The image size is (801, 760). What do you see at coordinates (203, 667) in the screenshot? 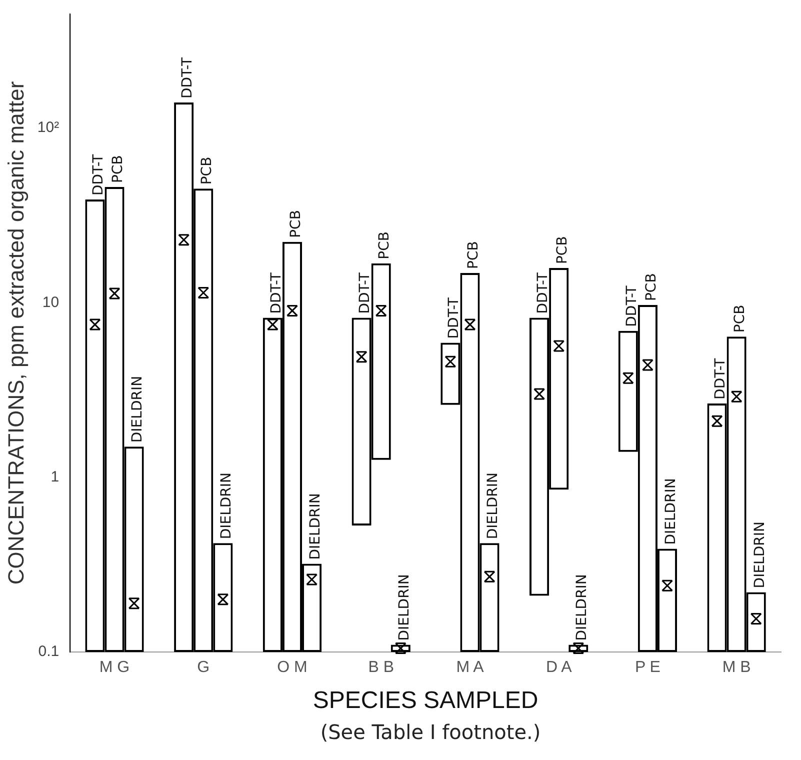
I see `x-tick-label: G` at bounding box center [203, 667].